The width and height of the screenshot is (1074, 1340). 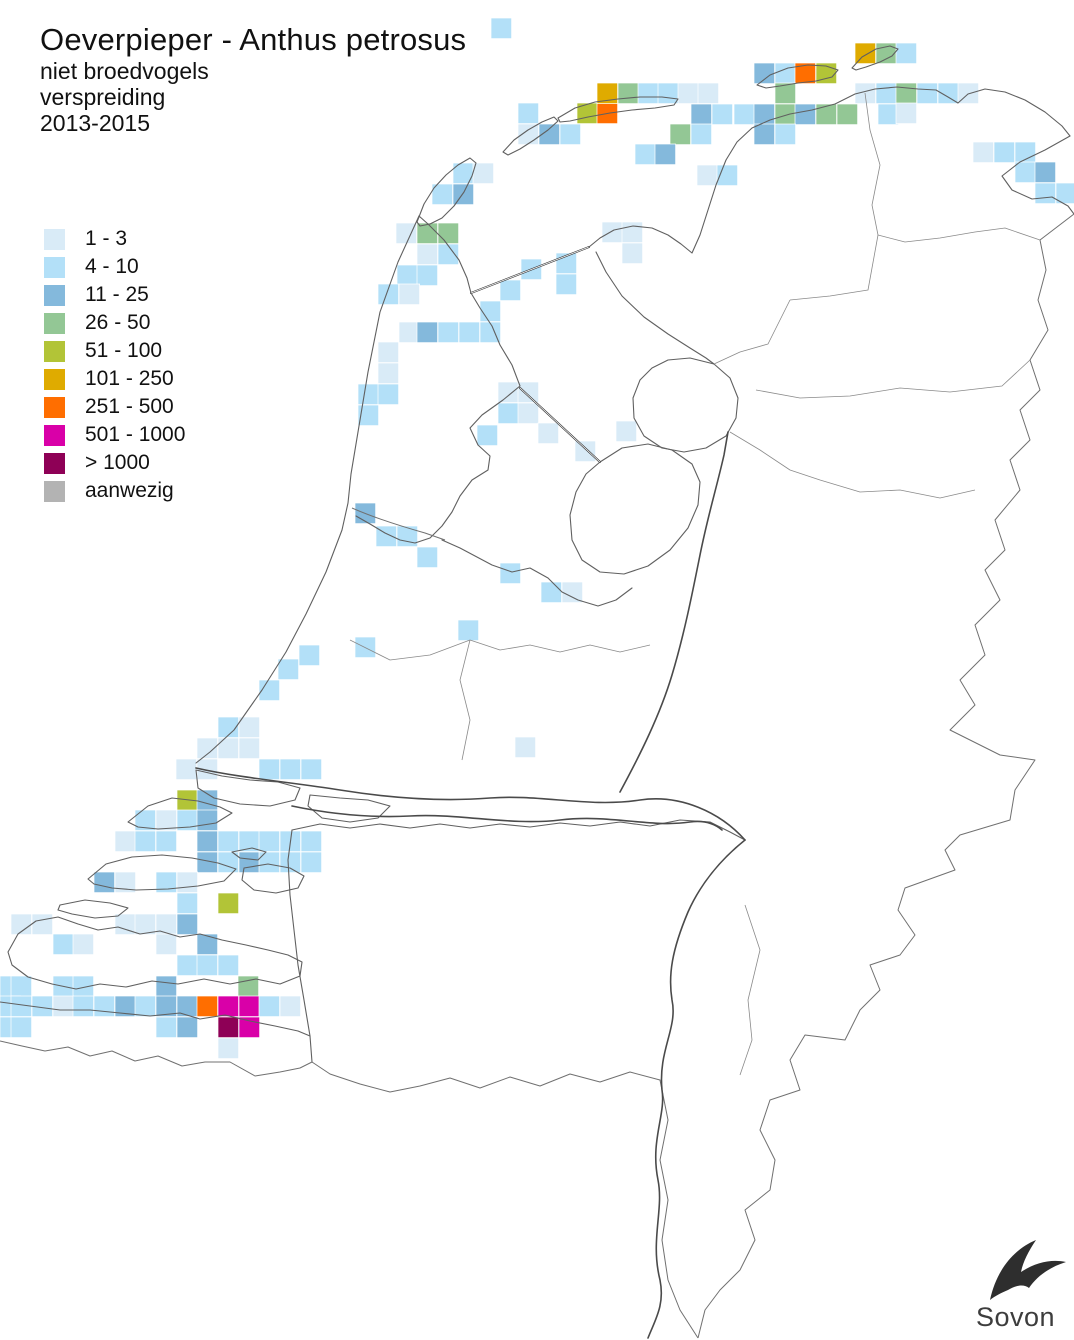 I want to click on legend-label: aanwezig, so click(x=129, y=490).